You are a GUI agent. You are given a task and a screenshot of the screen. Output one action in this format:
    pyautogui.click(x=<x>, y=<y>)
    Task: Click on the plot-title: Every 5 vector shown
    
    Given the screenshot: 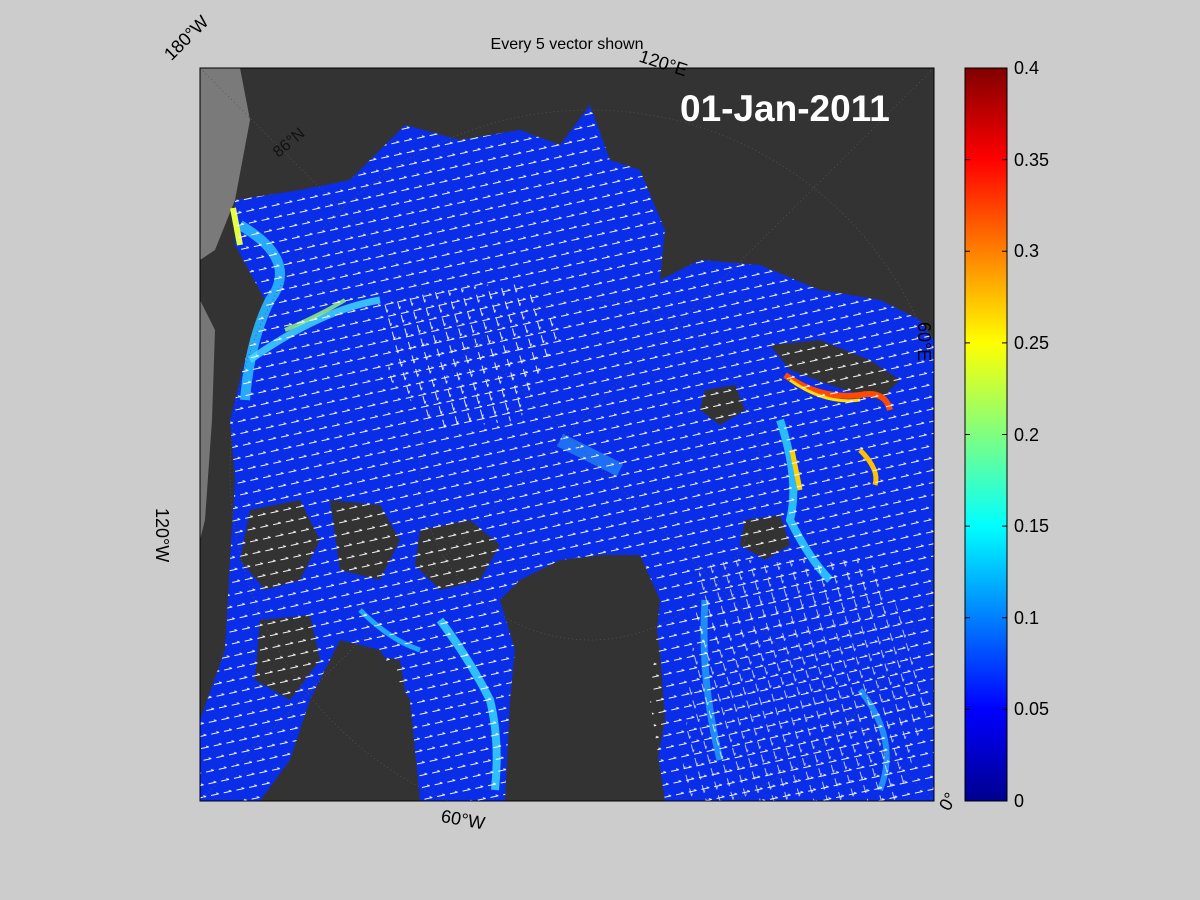 What is the action you would take?
    pyautogui.click(x=567, y=44)
    